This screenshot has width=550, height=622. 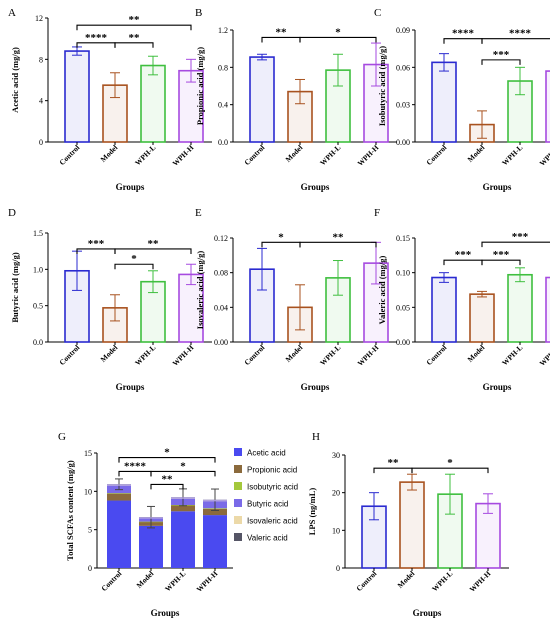 I want to click on y-axis-label: Butyric acid (mg/g), so click(x=15, y=287).